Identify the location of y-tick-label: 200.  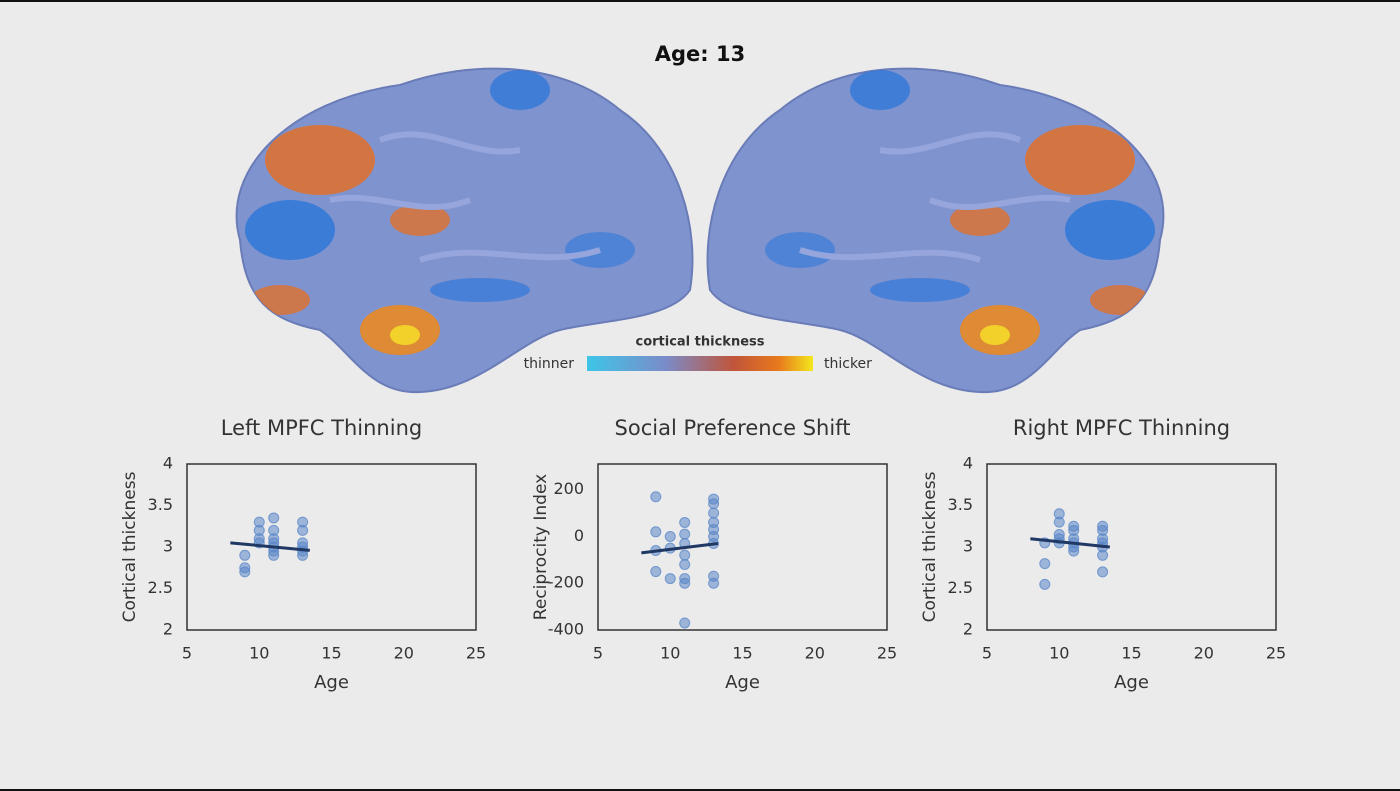
(568, 488).